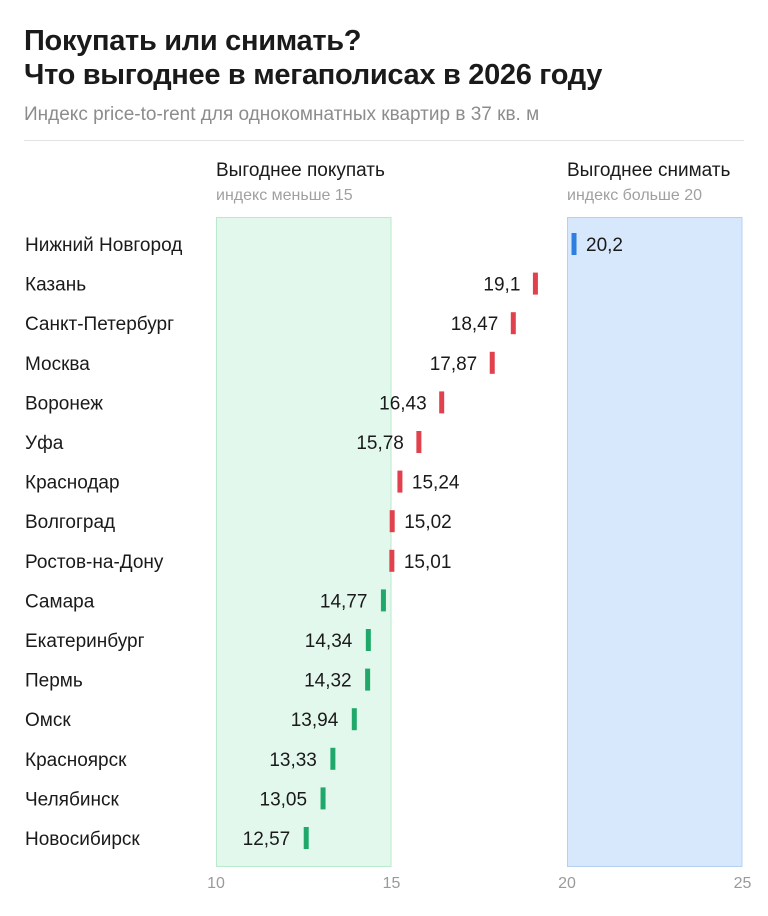  What do you see at coordinates (743, 883) in the screenshot?
I see `x-tick-label: 25` at bounding box center [743, 883].